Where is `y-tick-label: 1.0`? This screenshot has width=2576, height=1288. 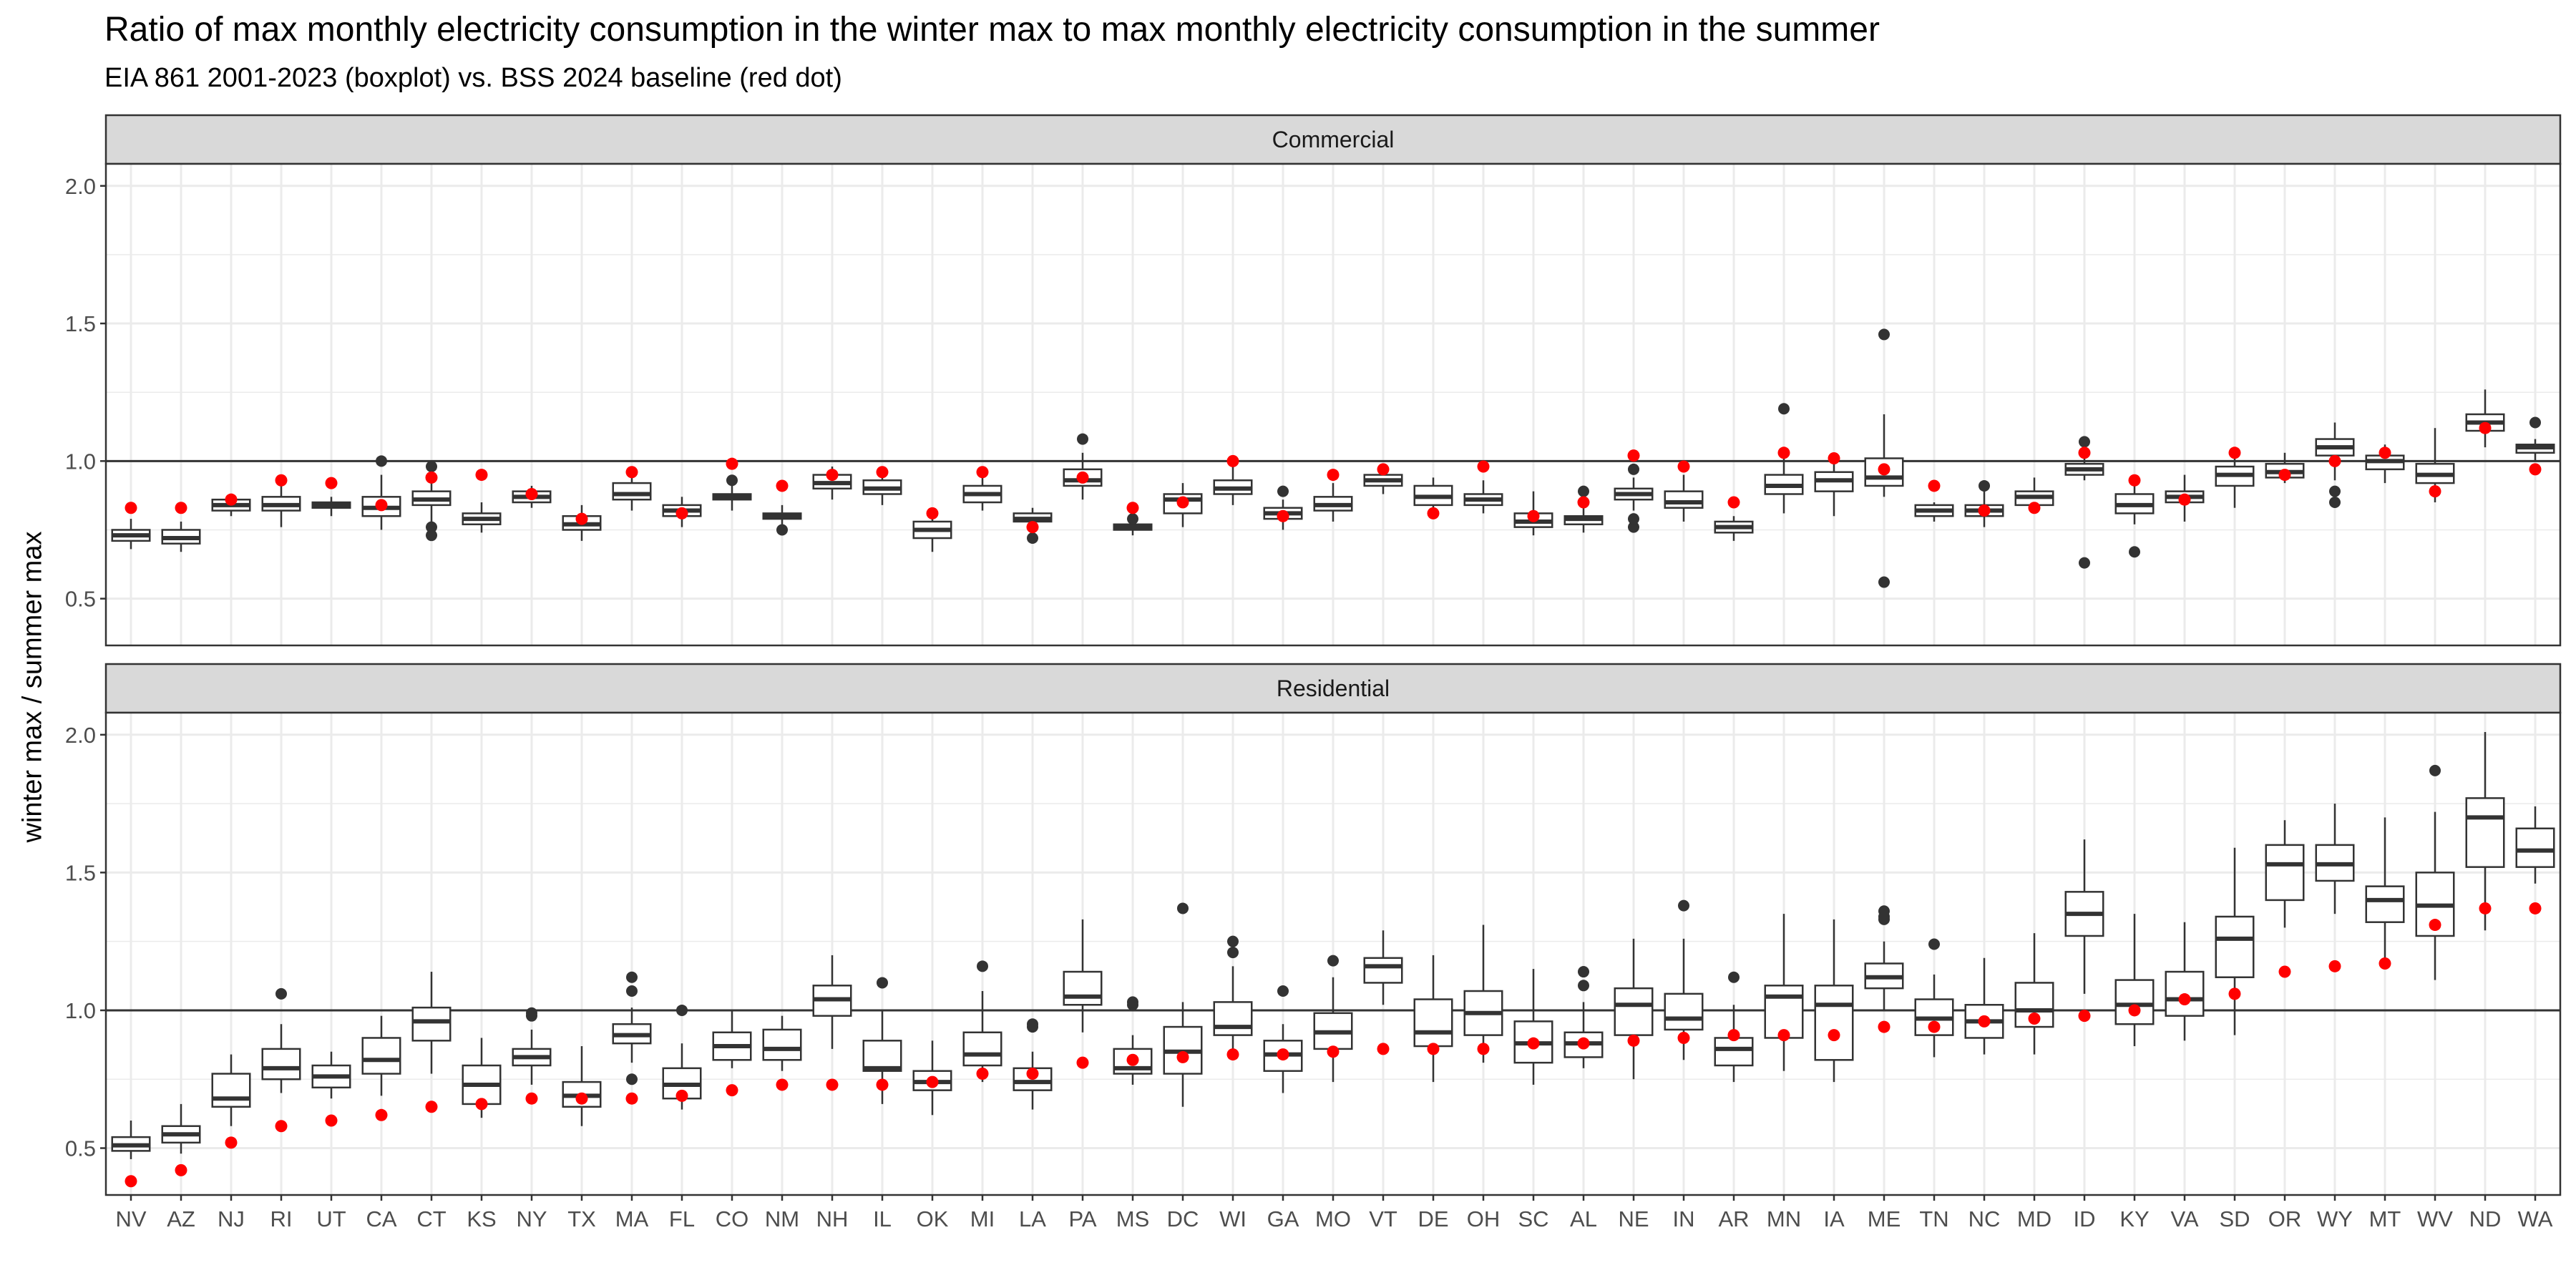
y-tick-label: 1.0 is located at coordinates (80, 1010).